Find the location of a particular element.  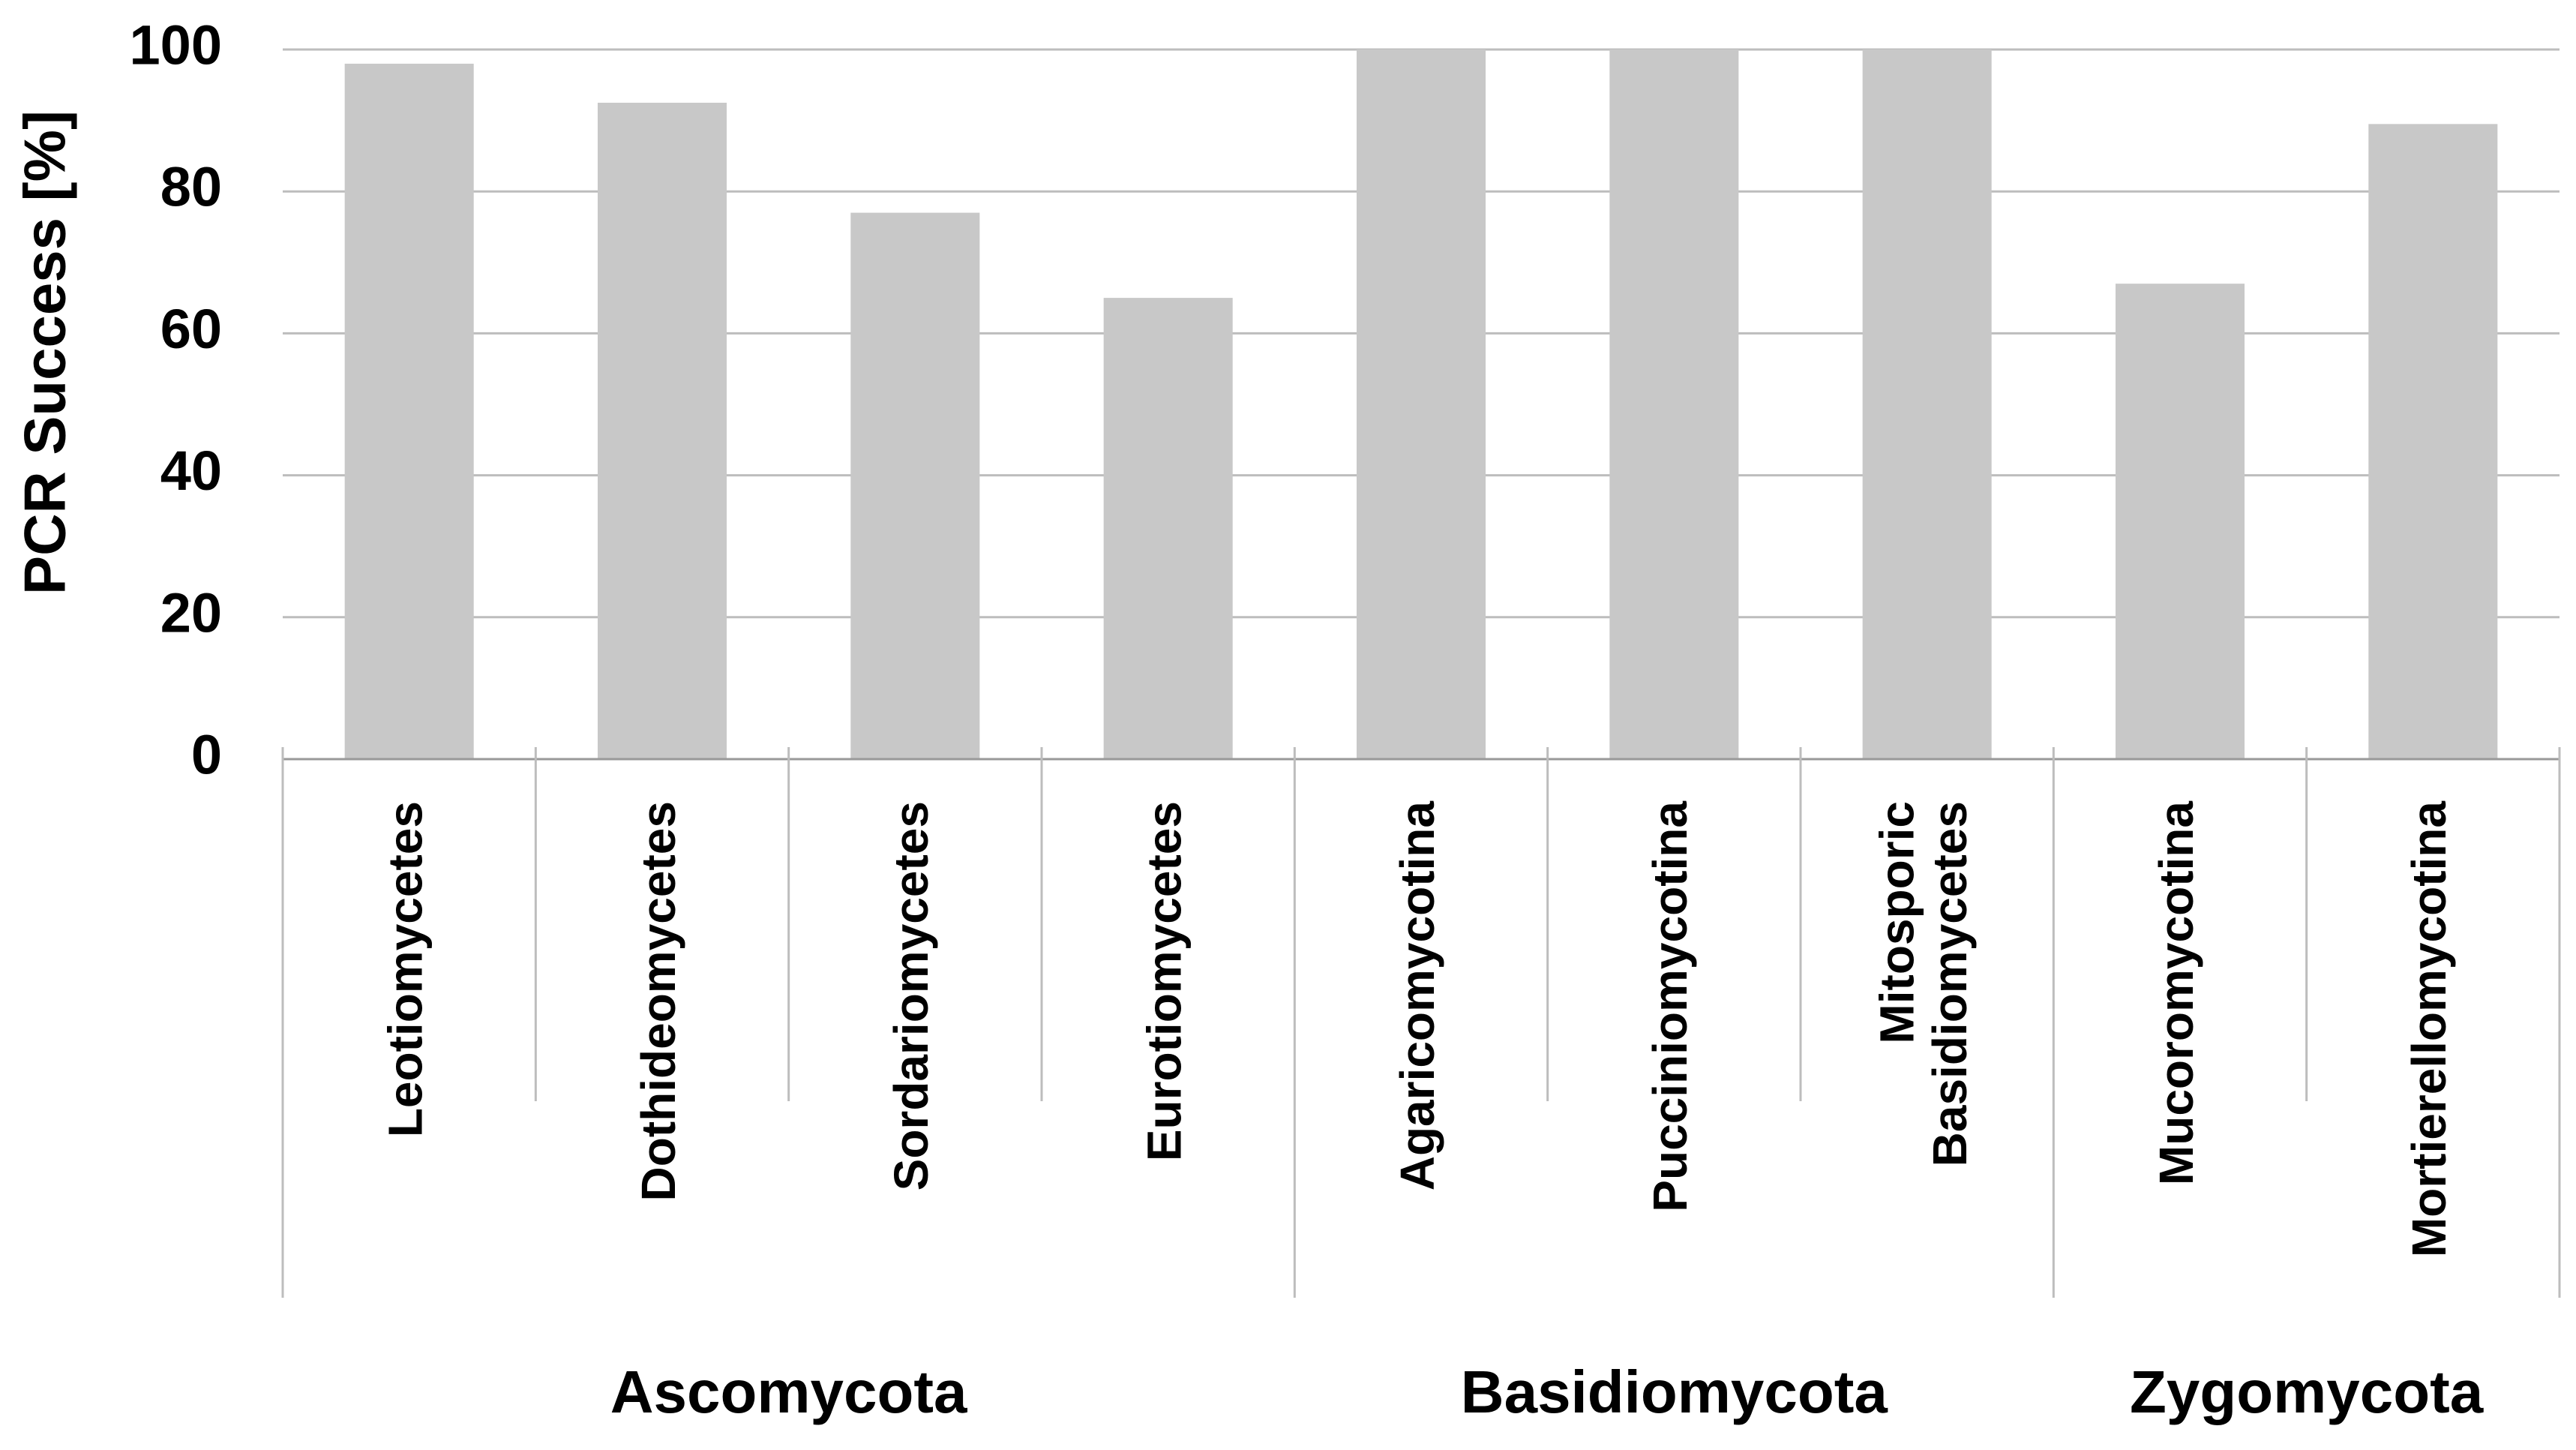

y-tick-label: 40 is located at coordinates (191, 471).